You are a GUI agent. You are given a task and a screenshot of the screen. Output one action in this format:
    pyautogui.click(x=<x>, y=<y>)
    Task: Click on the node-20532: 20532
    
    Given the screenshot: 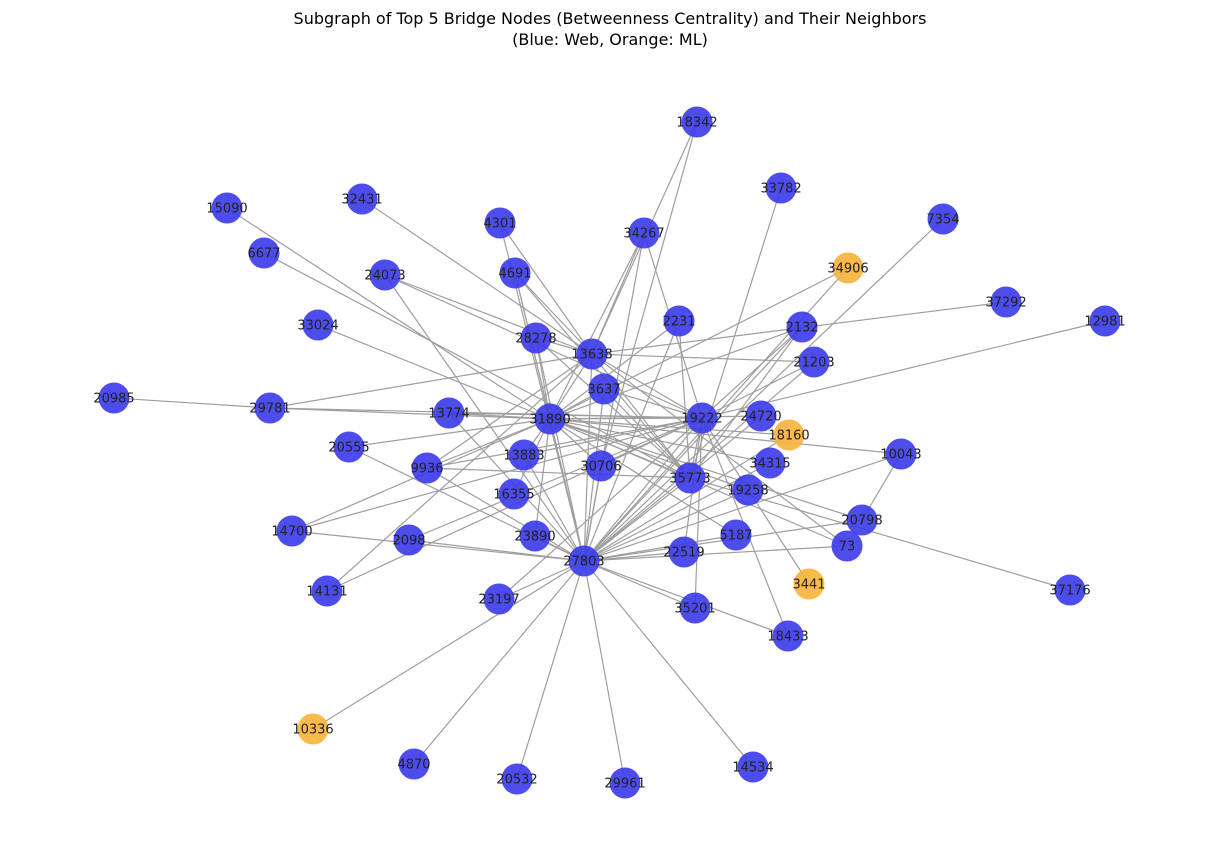 What is the action you would take?
    pyautogui.click(x=517, y=779)
    